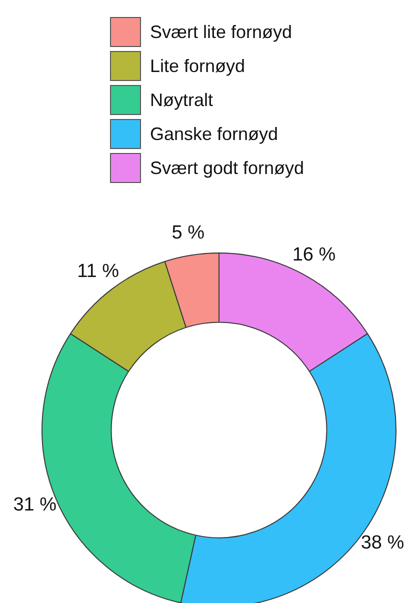 The width and height of the screenshot is (406, 603). Describe the element at coordinates (188, 233) in the screenshot. I see `data-label: 5 %` at that location.